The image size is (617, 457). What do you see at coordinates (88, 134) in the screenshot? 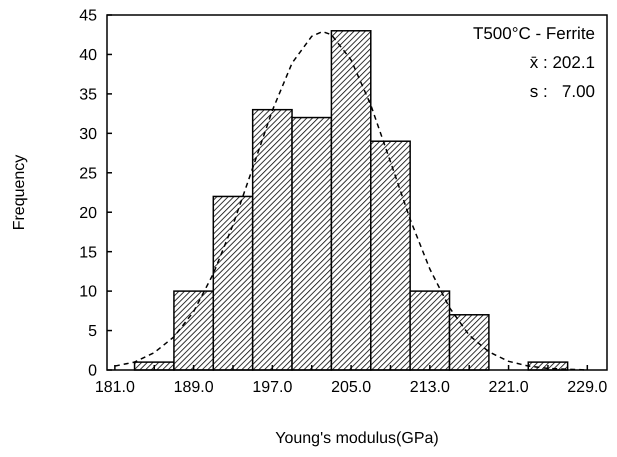
I see `y-tick-label: 30` at bounding box center [88, 134].